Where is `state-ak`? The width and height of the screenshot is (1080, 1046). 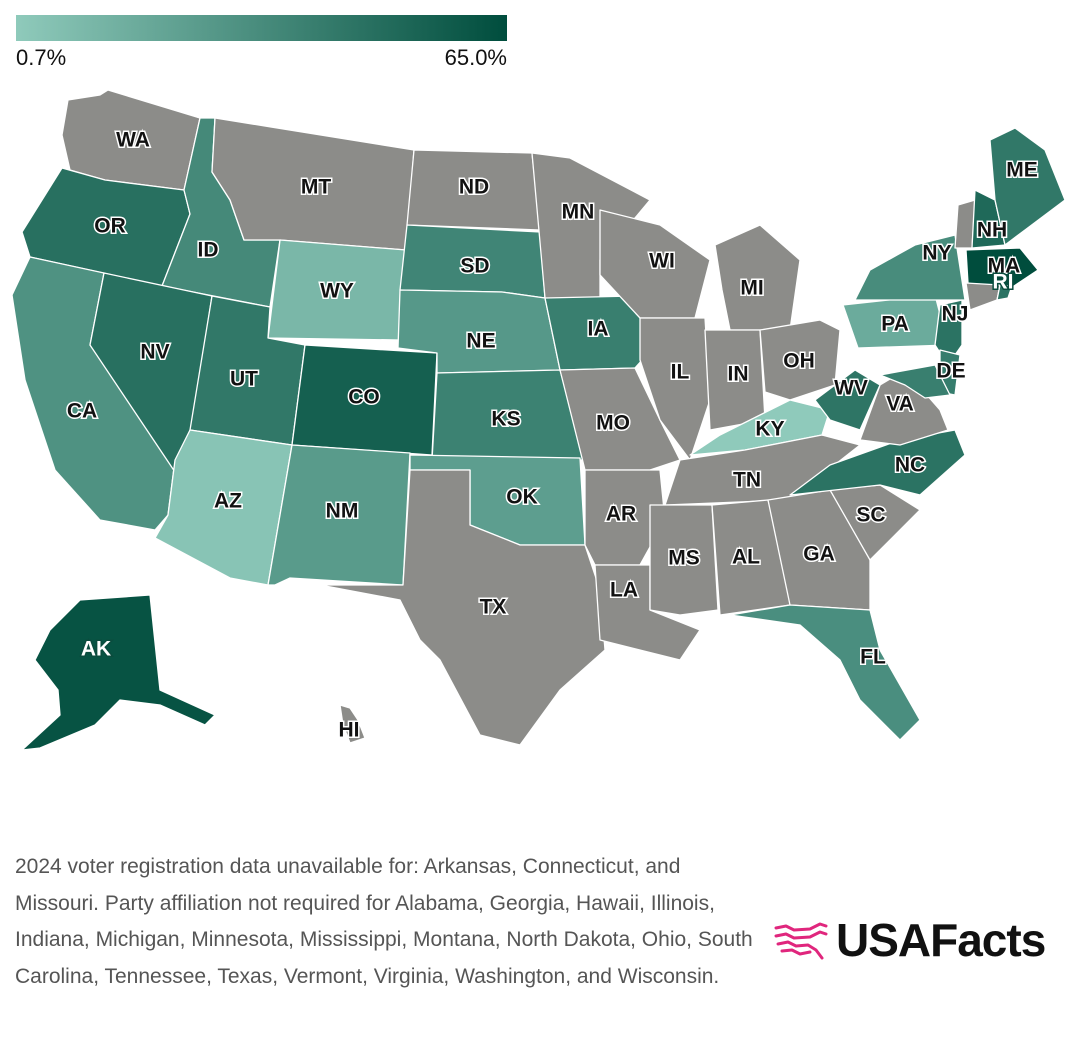
state-ak is located at coordinates (118, 672).